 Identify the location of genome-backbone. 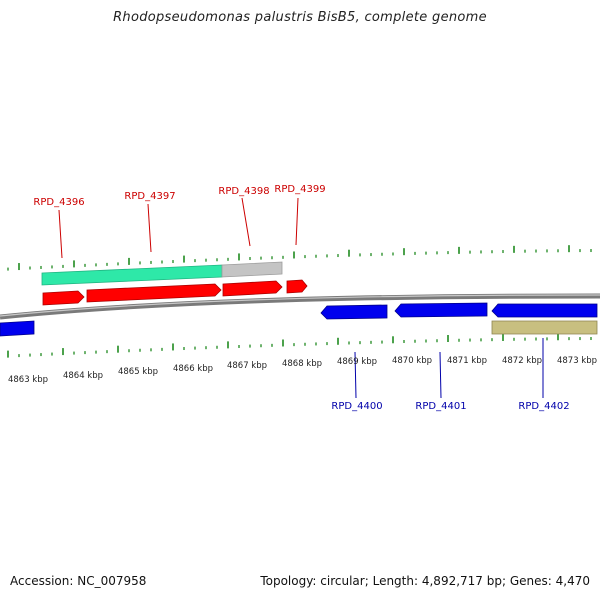
(300, 306).